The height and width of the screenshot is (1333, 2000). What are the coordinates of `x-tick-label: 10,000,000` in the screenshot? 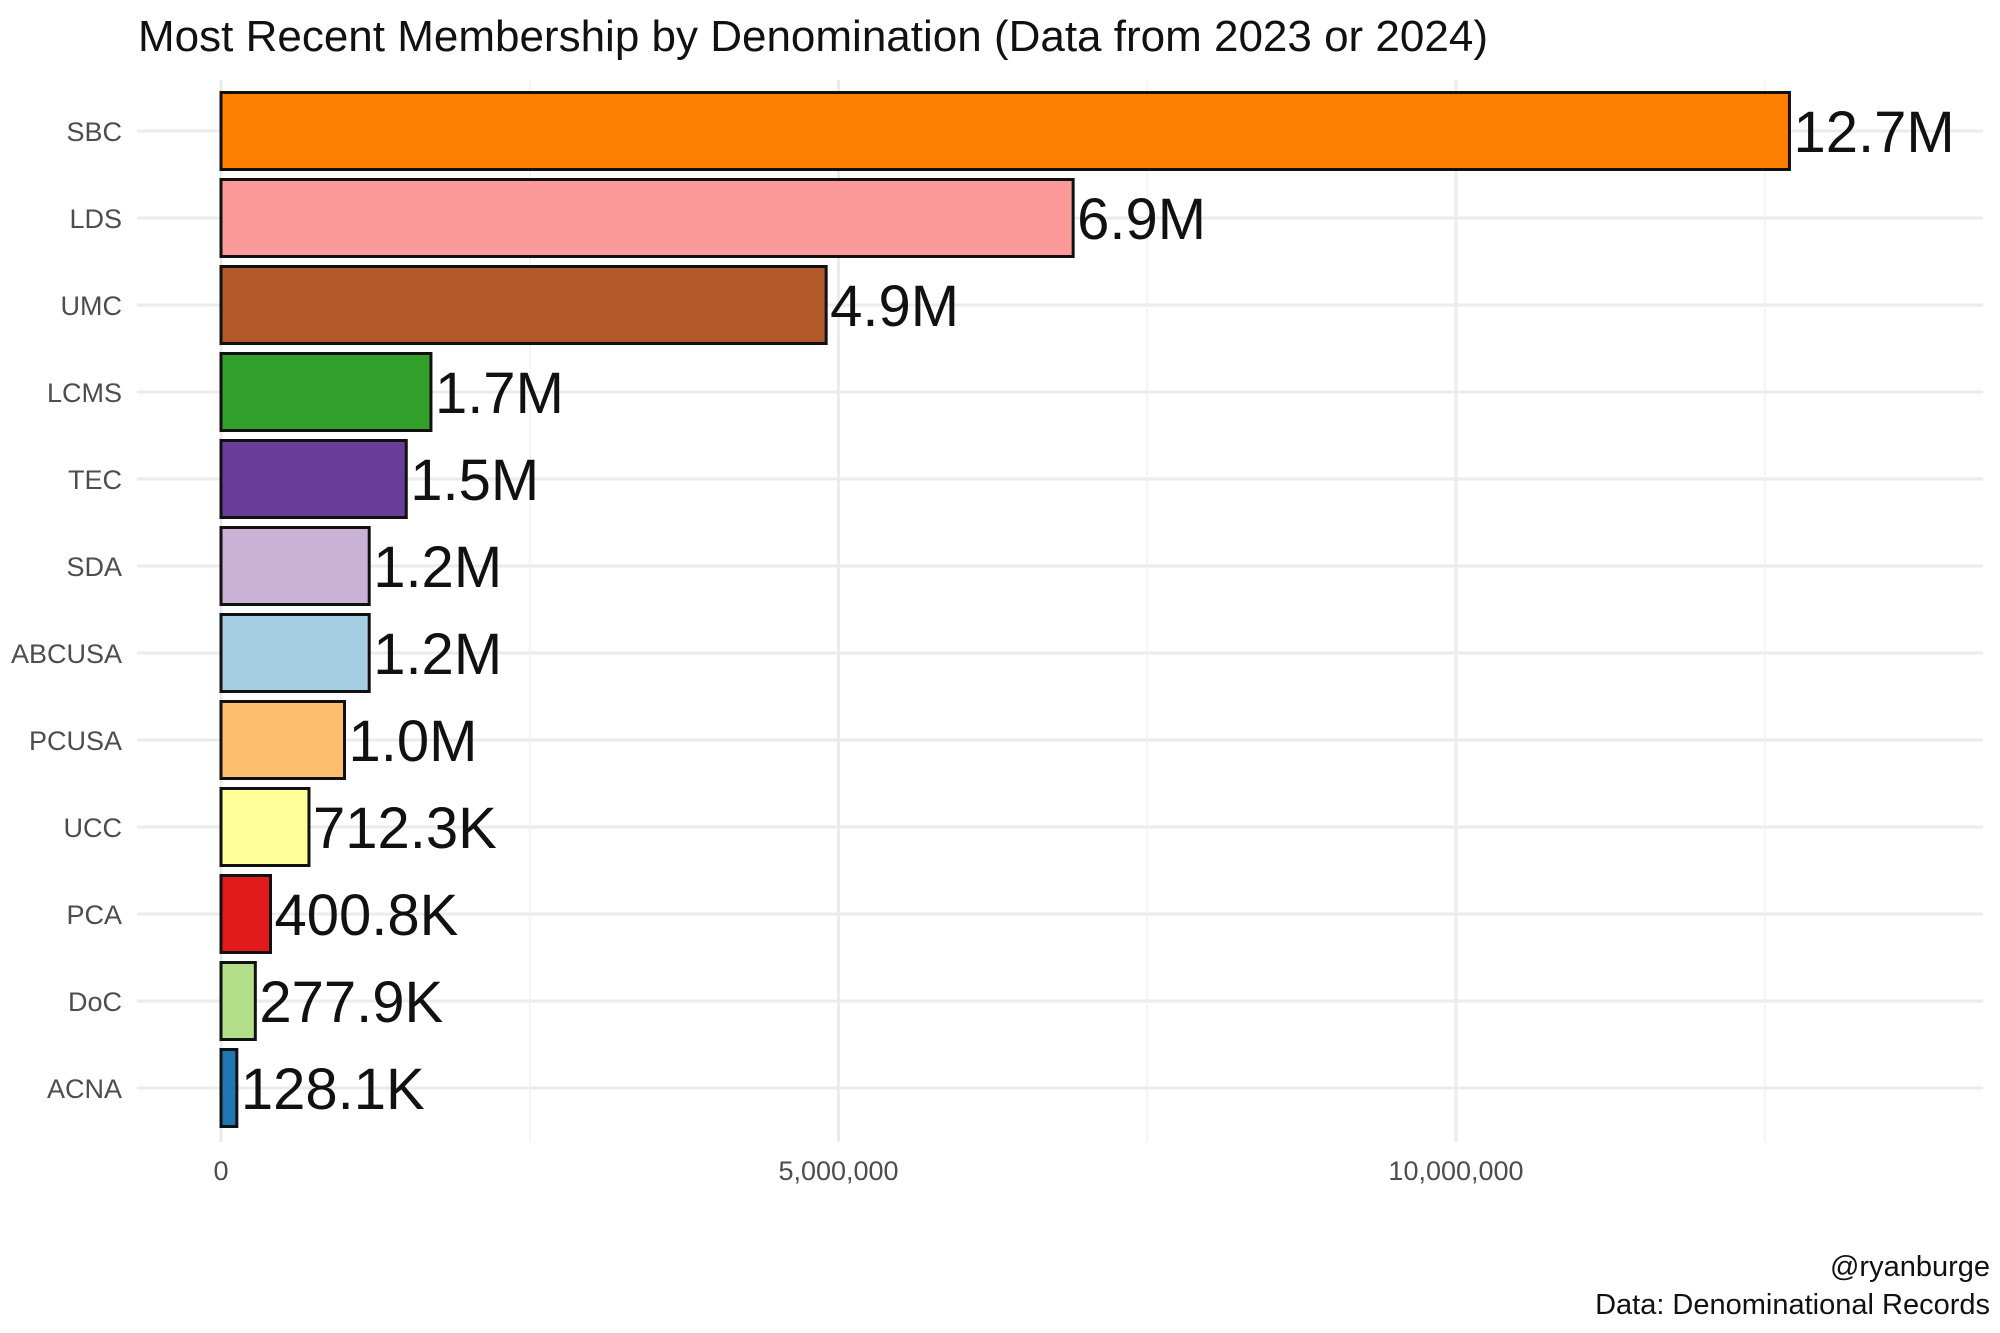 It's located at (1455, 1171).